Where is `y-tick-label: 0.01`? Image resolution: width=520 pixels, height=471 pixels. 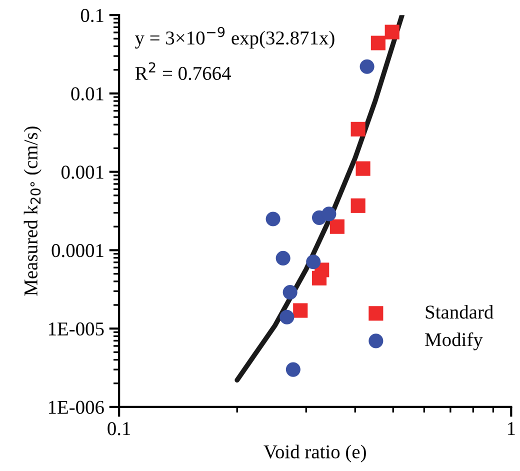
y-tick-label: 0.01 is located at coordinates (87, 93).